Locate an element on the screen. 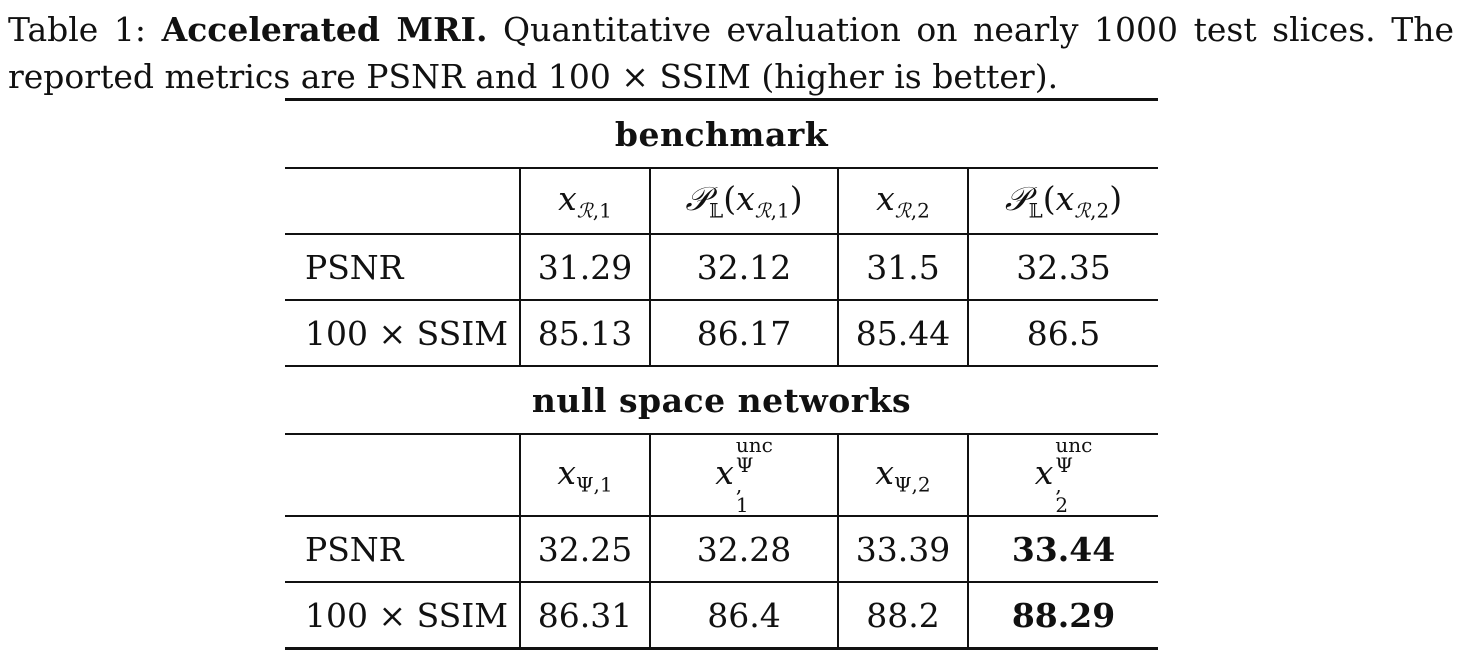 This screenshot has width=1460, height=650. table-row: PSNR 31.29 32.12 31.5 32.35 is located at coordinates (721, 266).